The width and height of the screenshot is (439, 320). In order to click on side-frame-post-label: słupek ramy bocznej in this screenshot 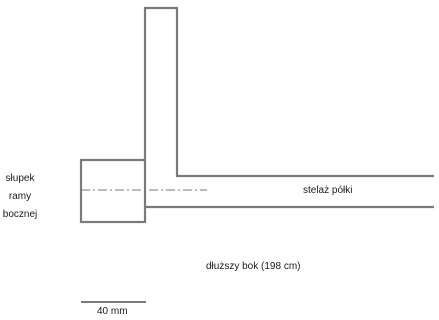, I will do `click(20, 197)`.